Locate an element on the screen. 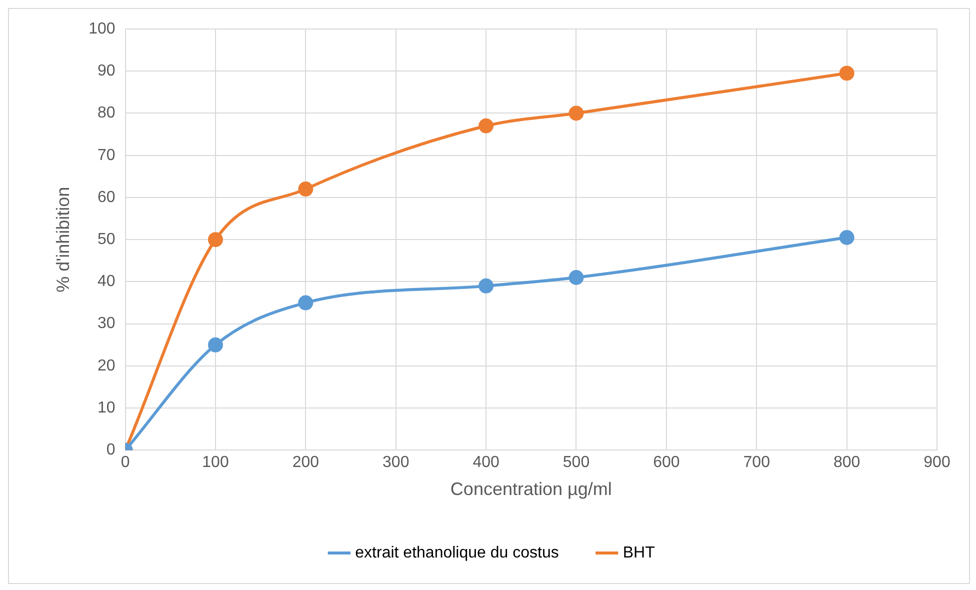 Image resolution: width=976 pixels, height=590 pixels. x-tick-label: 900 is located at coordinates (937, 463).